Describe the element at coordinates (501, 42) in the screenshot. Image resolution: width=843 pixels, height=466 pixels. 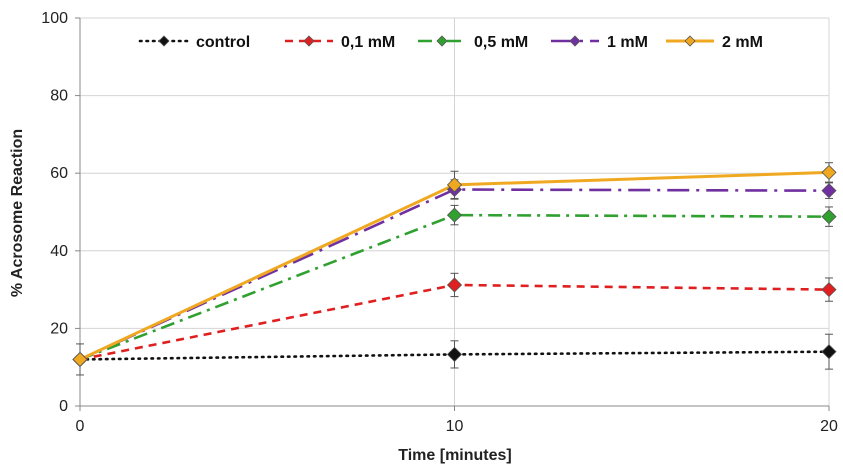
I see `legend-label-0-5-mm: 0,5 mM` at that location.